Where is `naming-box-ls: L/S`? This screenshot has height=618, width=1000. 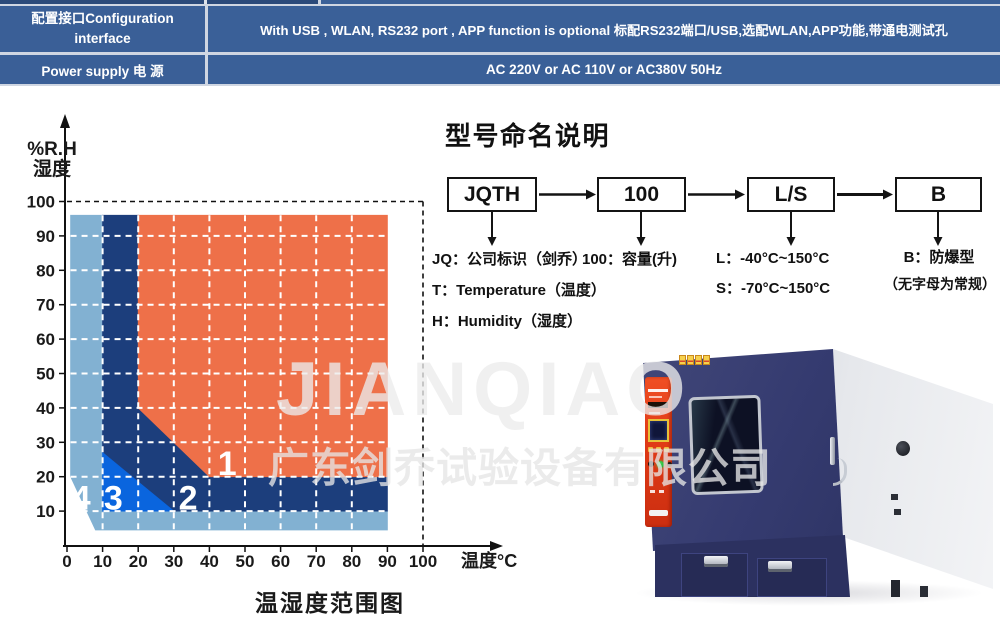
naming-box-ls: L/S is located at coordinates (791, 194).